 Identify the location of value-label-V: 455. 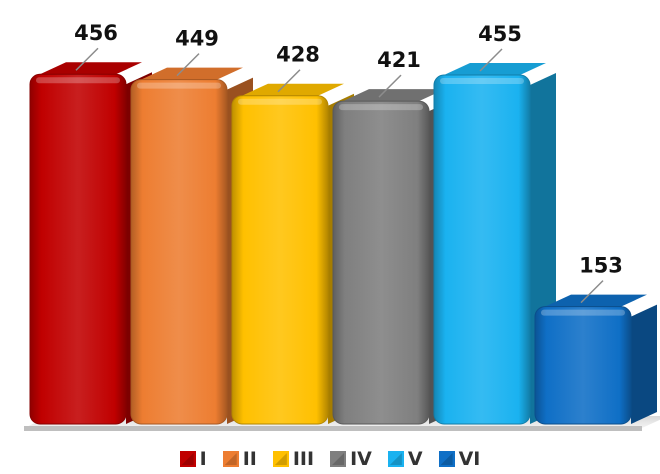
(500, 34).